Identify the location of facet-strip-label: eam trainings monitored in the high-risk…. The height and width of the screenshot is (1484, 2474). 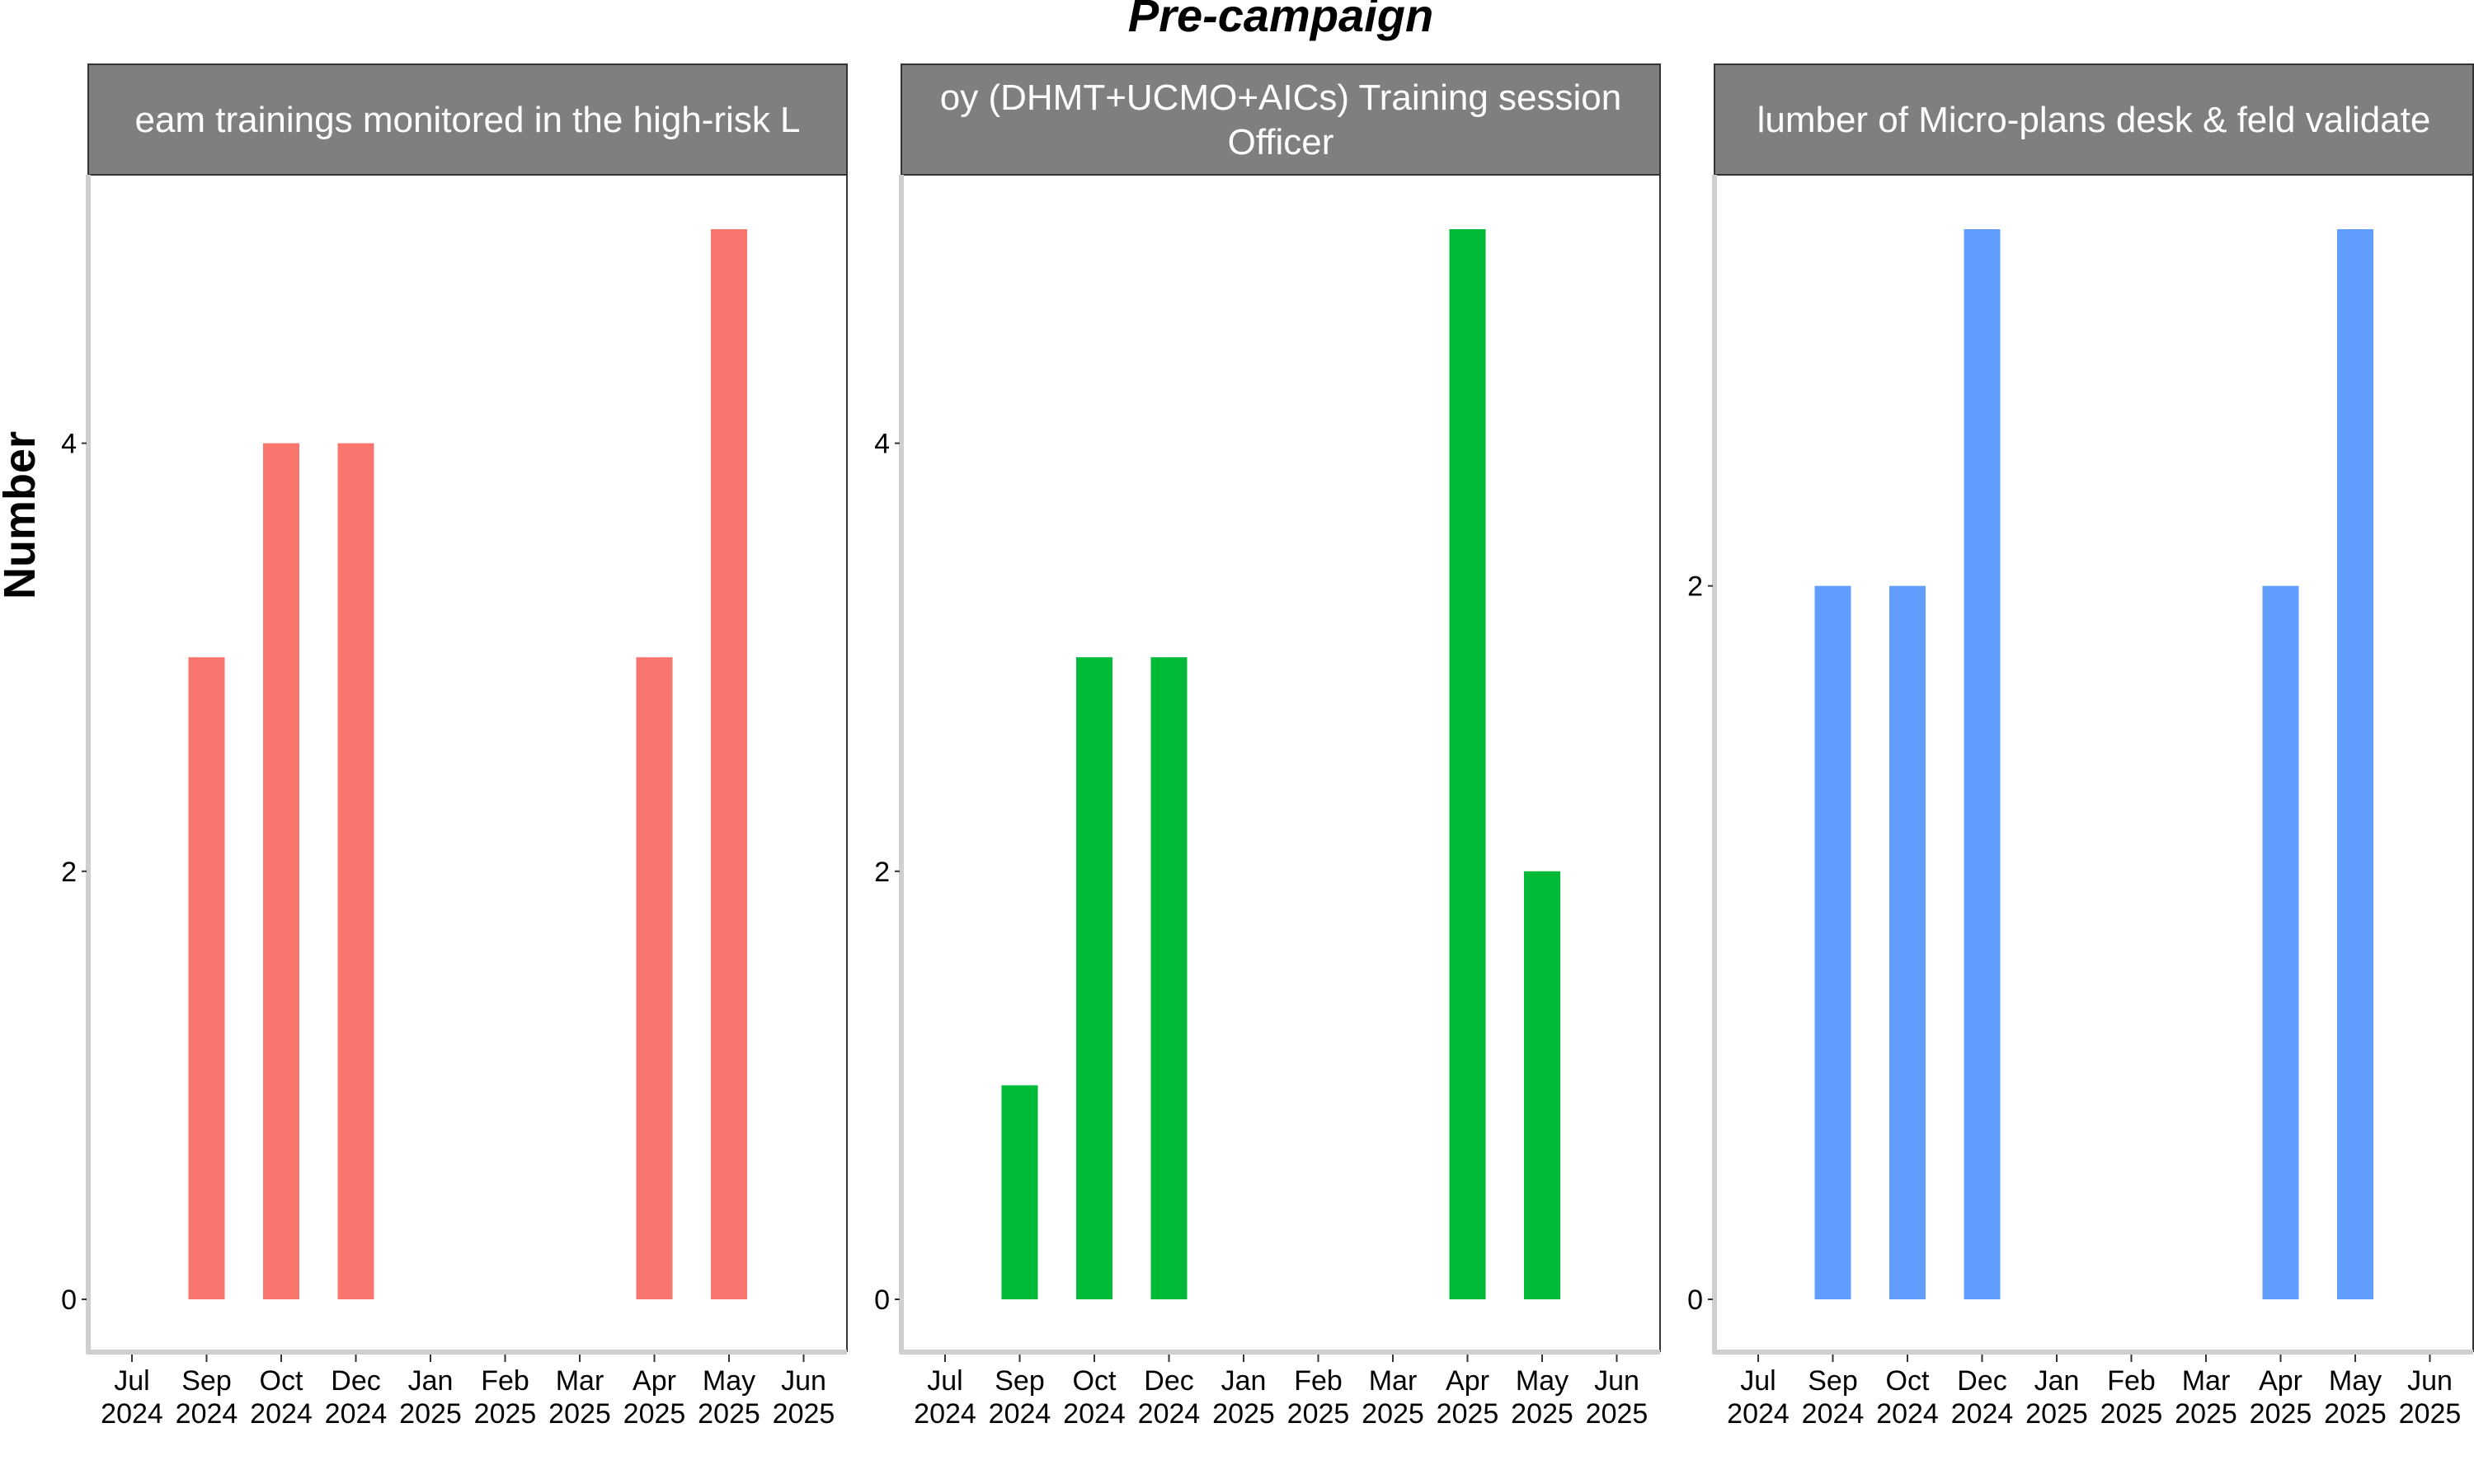
(467, 120).